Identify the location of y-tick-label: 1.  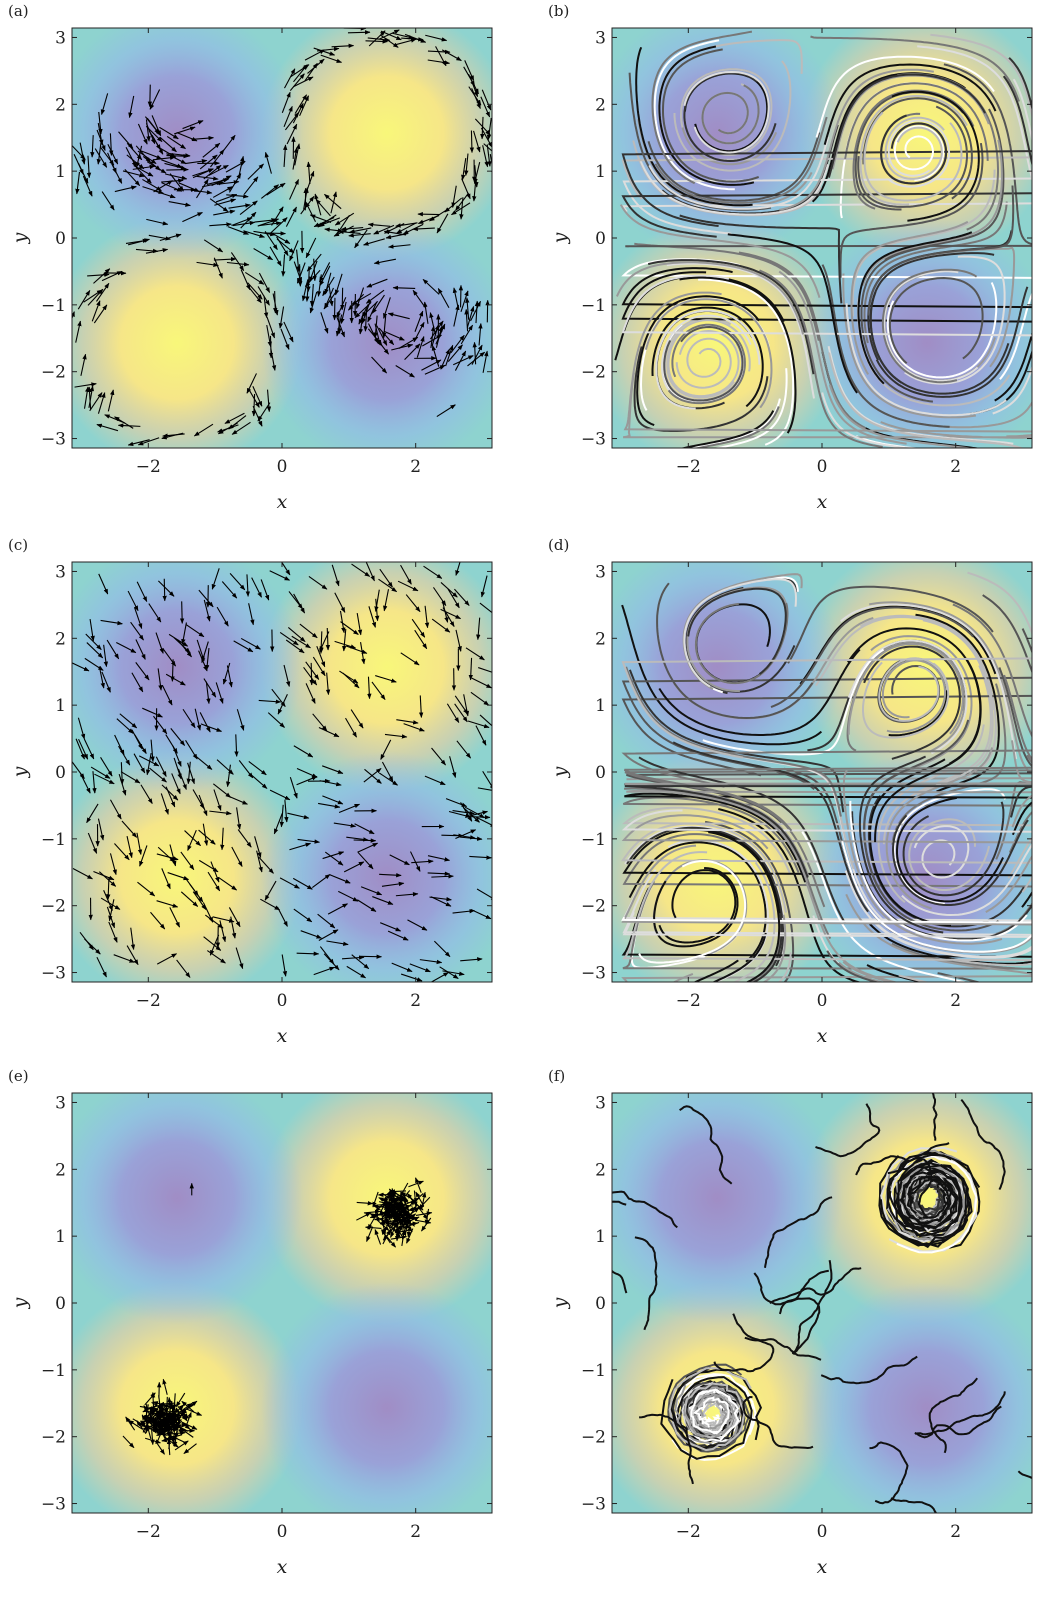
(60, 706).